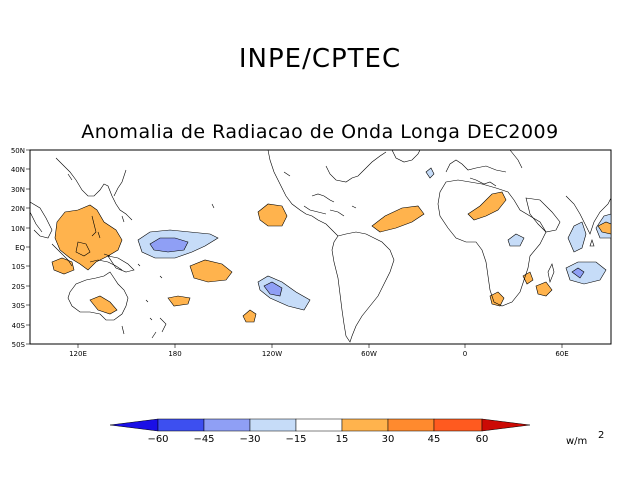 The height and width of the screenshot is (494, 640). Describe the element at coordinates (369, 354) in the screenshot. I see `lon-label-60w: 60W` at that location.